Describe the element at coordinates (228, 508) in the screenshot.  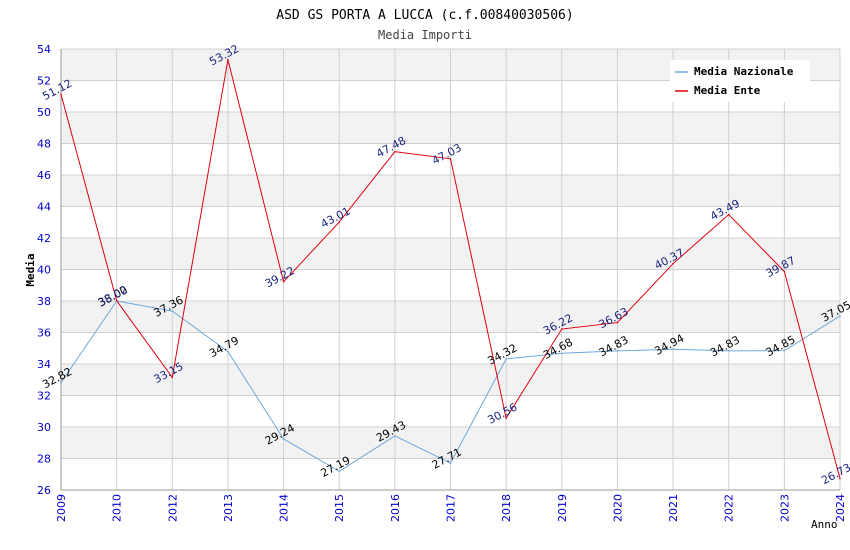
I see `x-tick-label: 2013` at that location.